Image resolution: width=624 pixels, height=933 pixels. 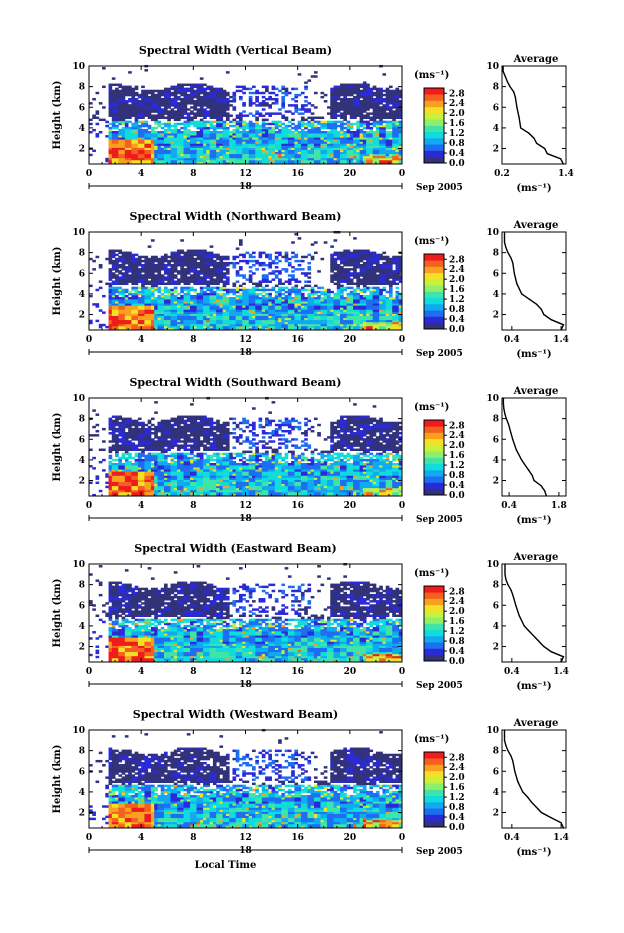 I want to click on x-tick-label: 20, so click(x=350, y=174).